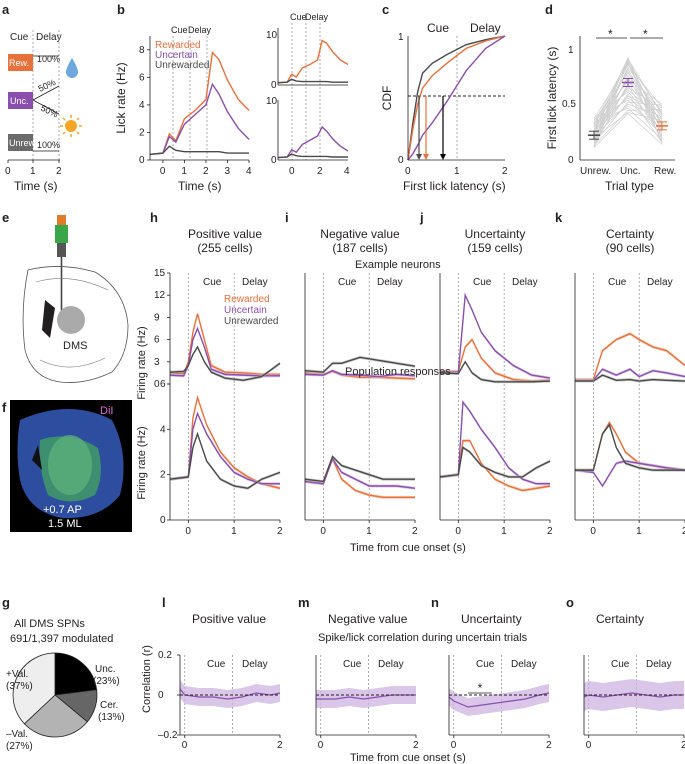  I want to click on g-slice-posval-pct: (37%), so click(19, 686).